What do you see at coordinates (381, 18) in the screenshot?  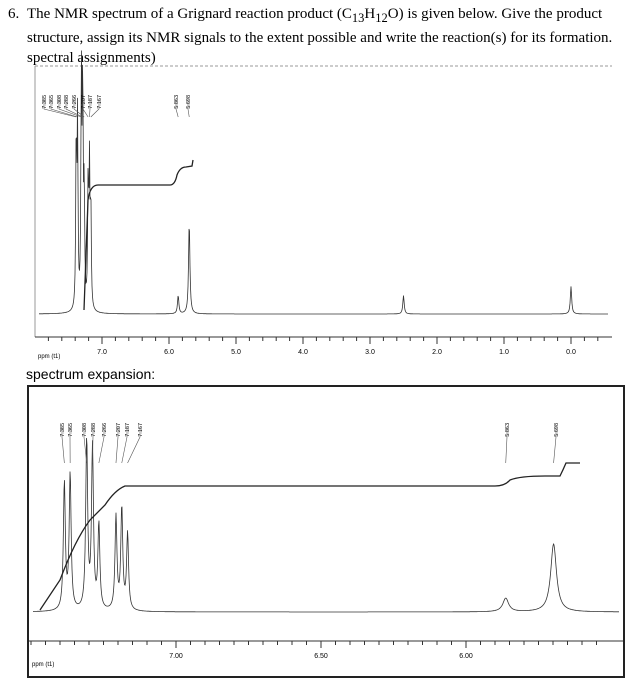 I see `formula-subscript-h: 12` at bounding box center [381, 18].